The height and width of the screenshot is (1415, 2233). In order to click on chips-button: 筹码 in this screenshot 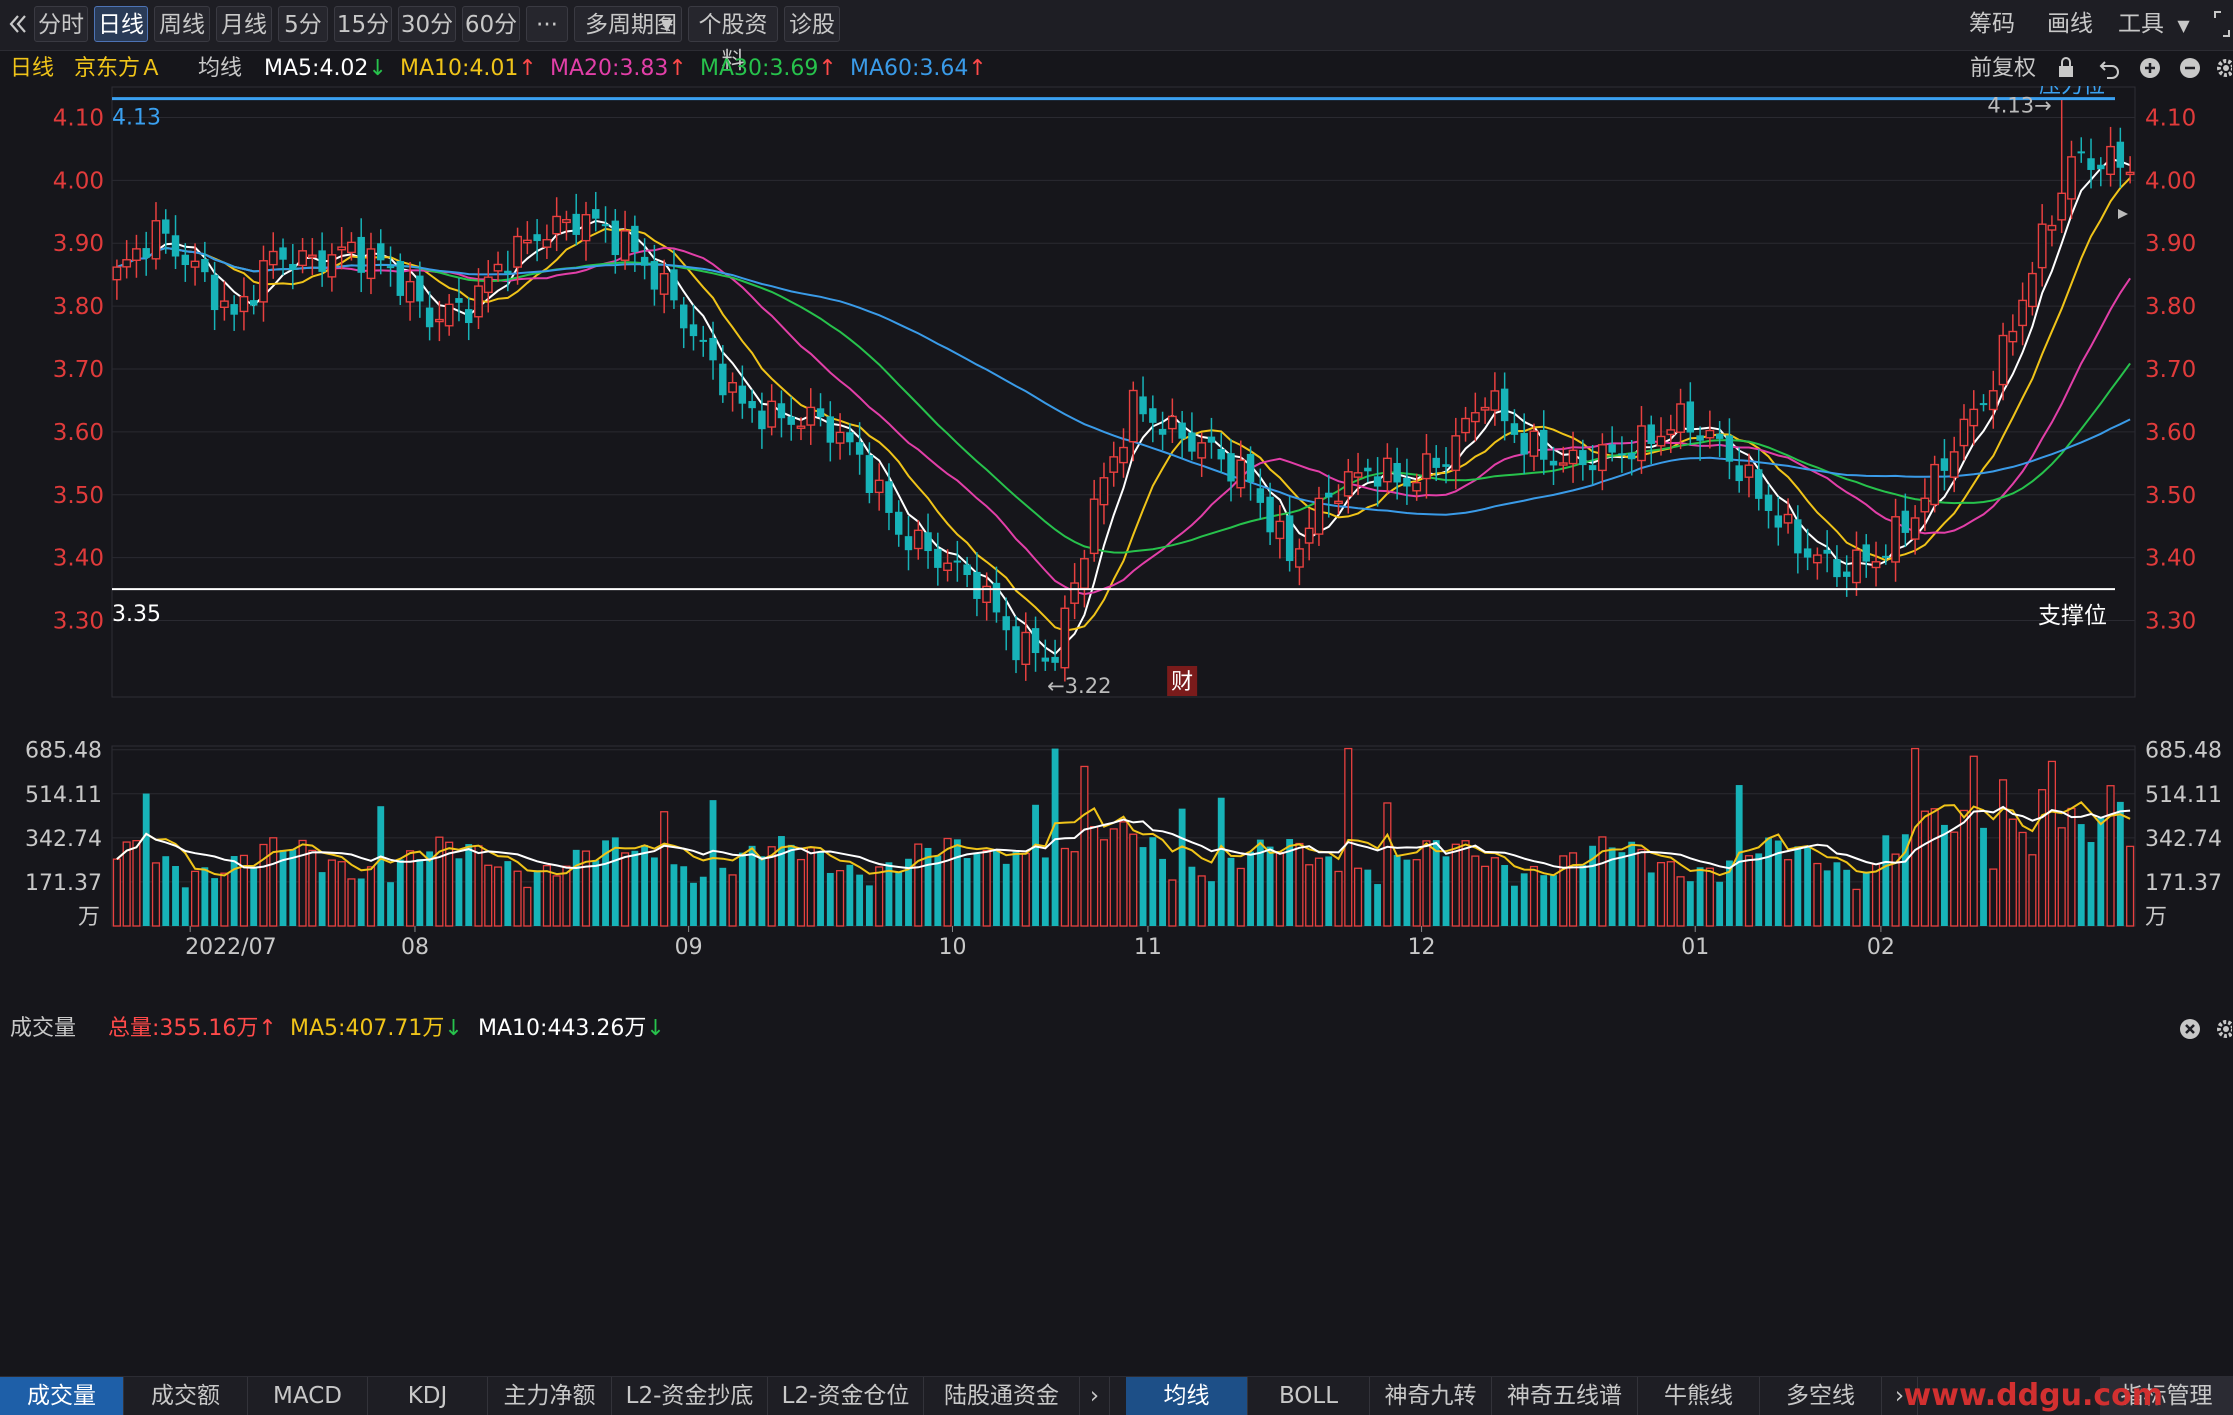, I will do `click(1992, 24)`.